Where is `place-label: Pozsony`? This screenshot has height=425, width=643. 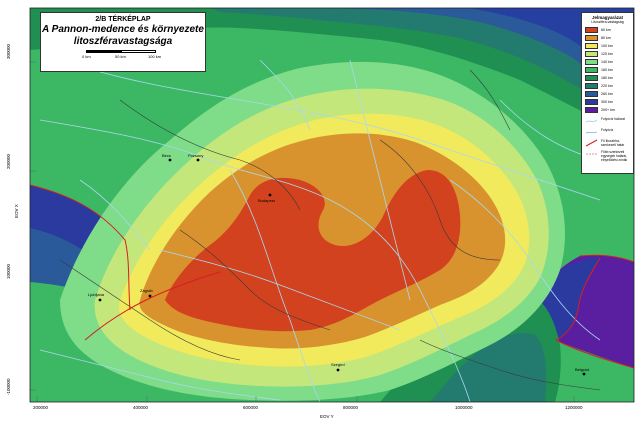
place-label: Pozsony is located at coordinates (196, 155).